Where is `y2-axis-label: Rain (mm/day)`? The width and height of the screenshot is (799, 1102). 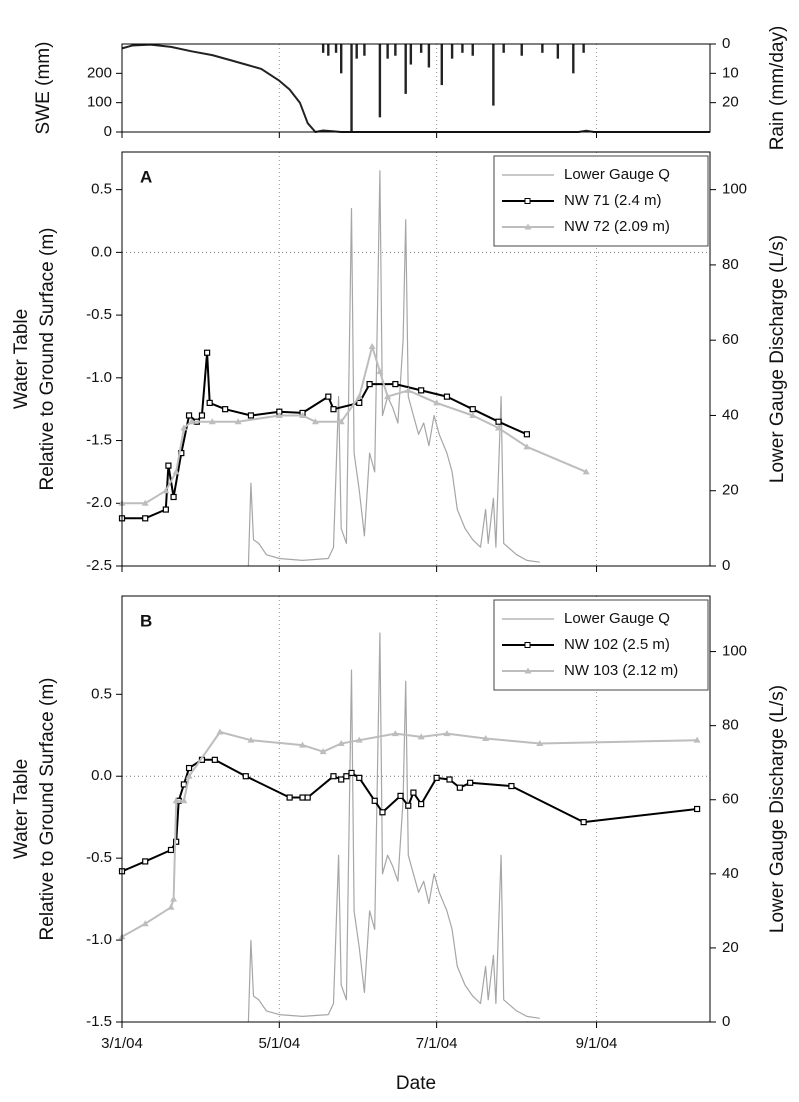
y2-axis-label: Rain (mm/day) is located at coordinates (777, 88).